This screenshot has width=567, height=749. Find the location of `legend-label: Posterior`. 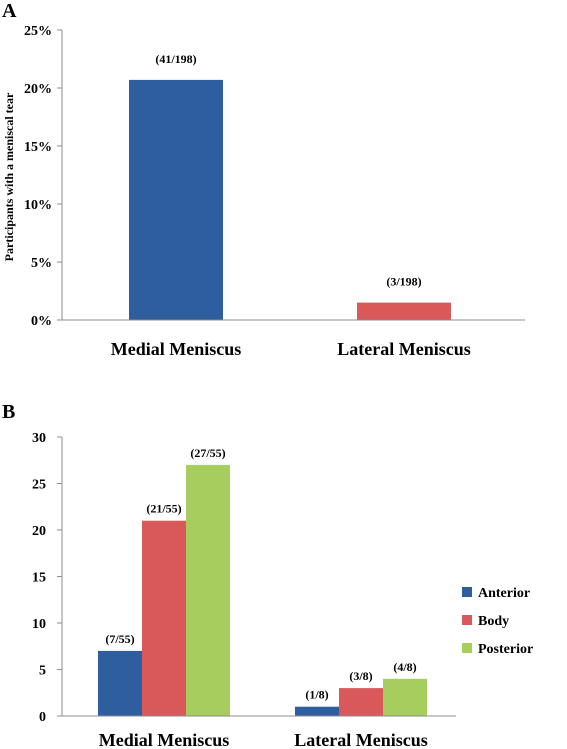

legend-label: Posterior is located at coordinates (505, 649).